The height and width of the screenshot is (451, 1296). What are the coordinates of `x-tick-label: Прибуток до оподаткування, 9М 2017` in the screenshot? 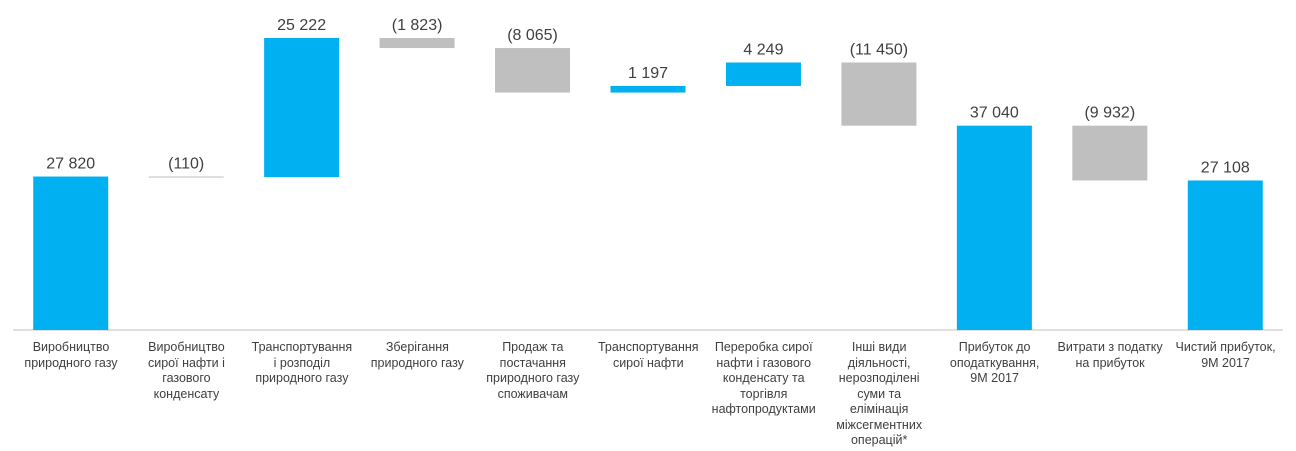 It's located at (994, 362).